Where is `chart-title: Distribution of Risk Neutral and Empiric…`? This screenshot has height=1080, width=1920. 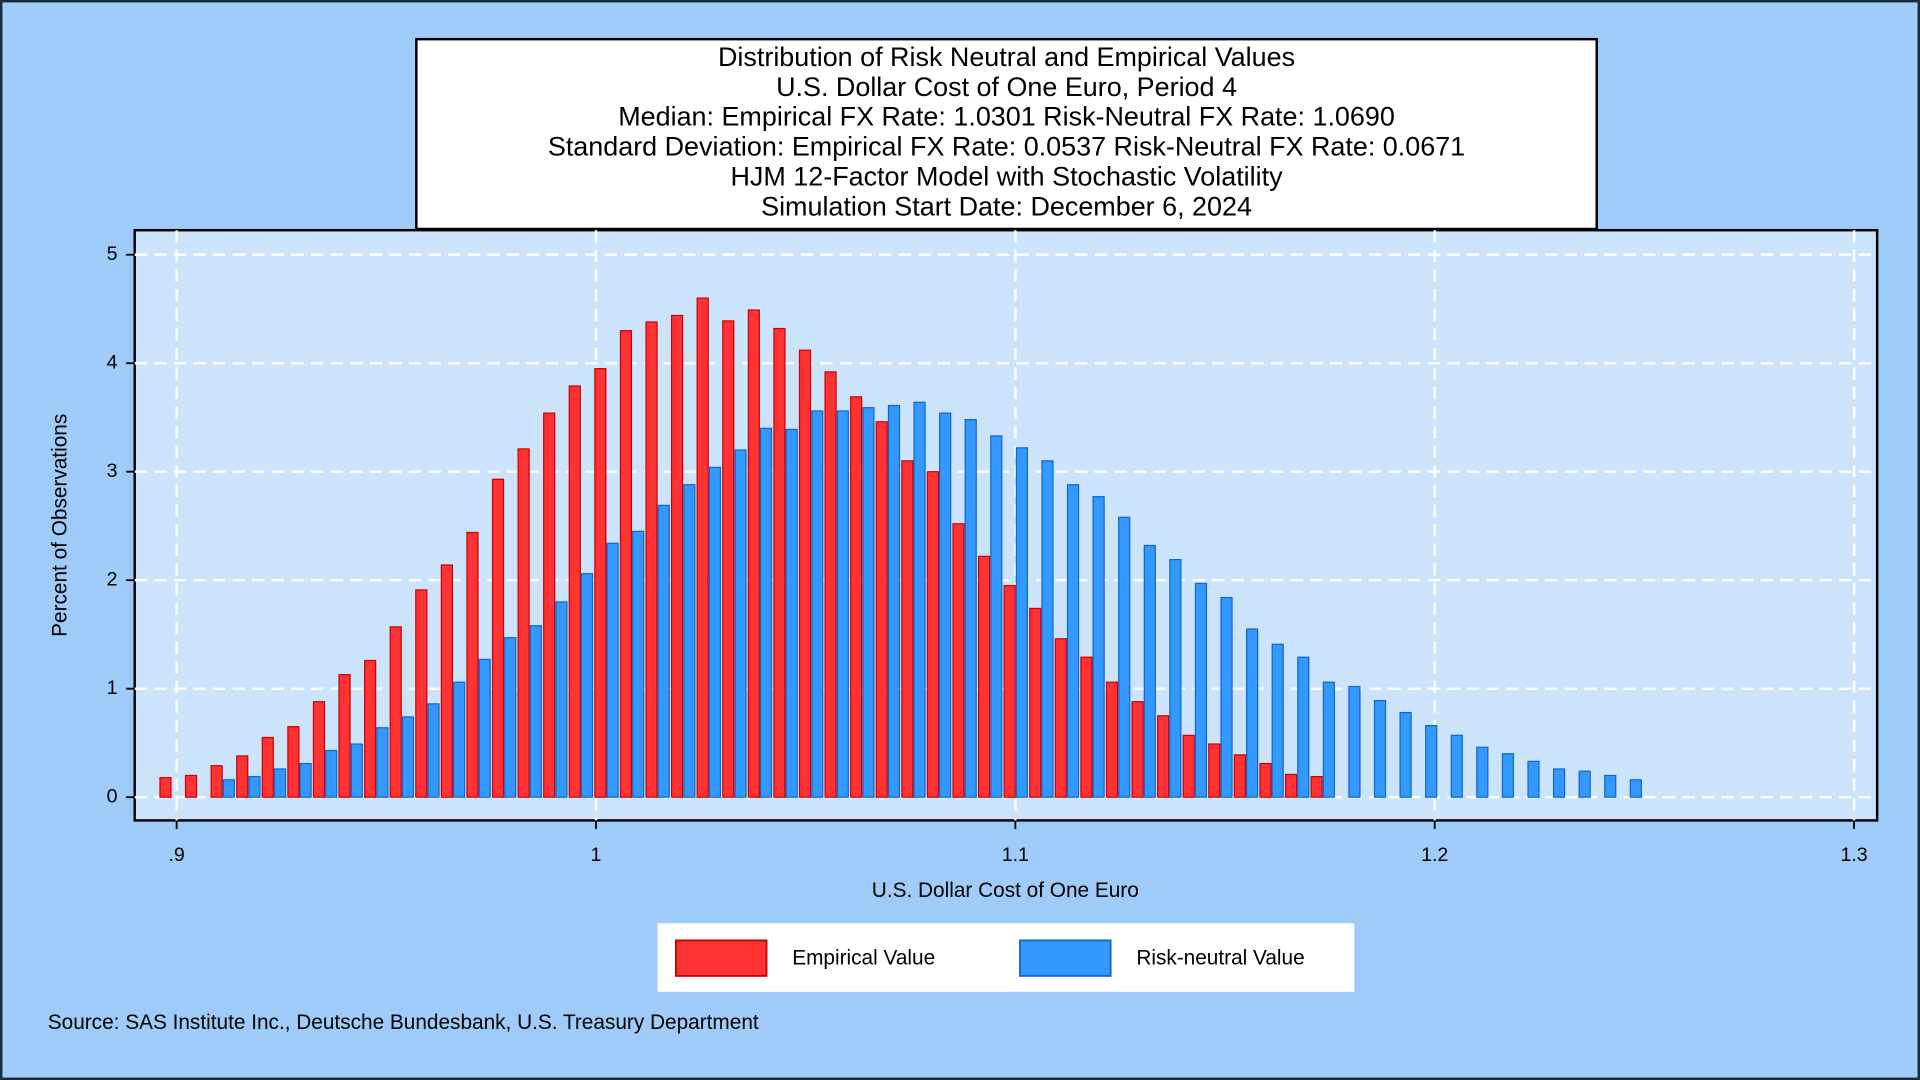
chart-title: Distribution of Risk Neutral and Empiric… is located at coordinates (1006, 57).